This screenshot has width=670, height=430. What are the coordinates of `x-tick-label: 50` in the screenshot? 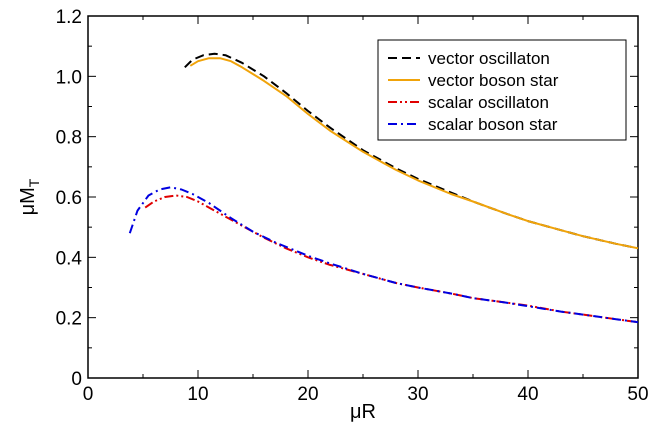 It's located at (637, 394).